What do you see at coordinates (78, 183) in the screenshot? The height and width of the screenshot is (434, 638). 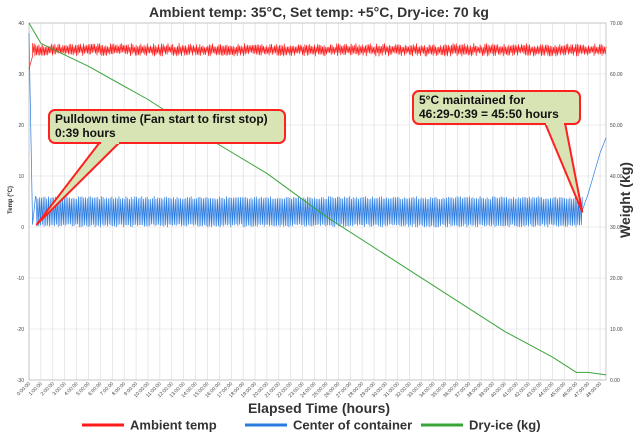 I see `callout-pointer` at bounding box center [78, 183].